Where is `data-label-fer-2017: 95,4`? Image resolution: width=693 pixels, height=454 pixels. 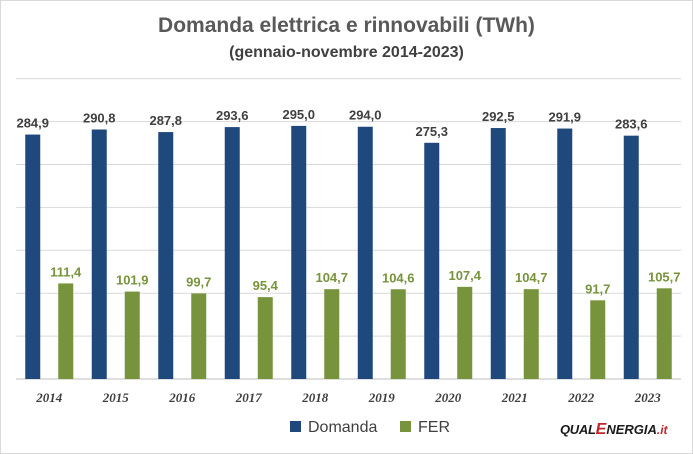 data-label-fer-2017: 95,4 is located at coordinates (266, 285).